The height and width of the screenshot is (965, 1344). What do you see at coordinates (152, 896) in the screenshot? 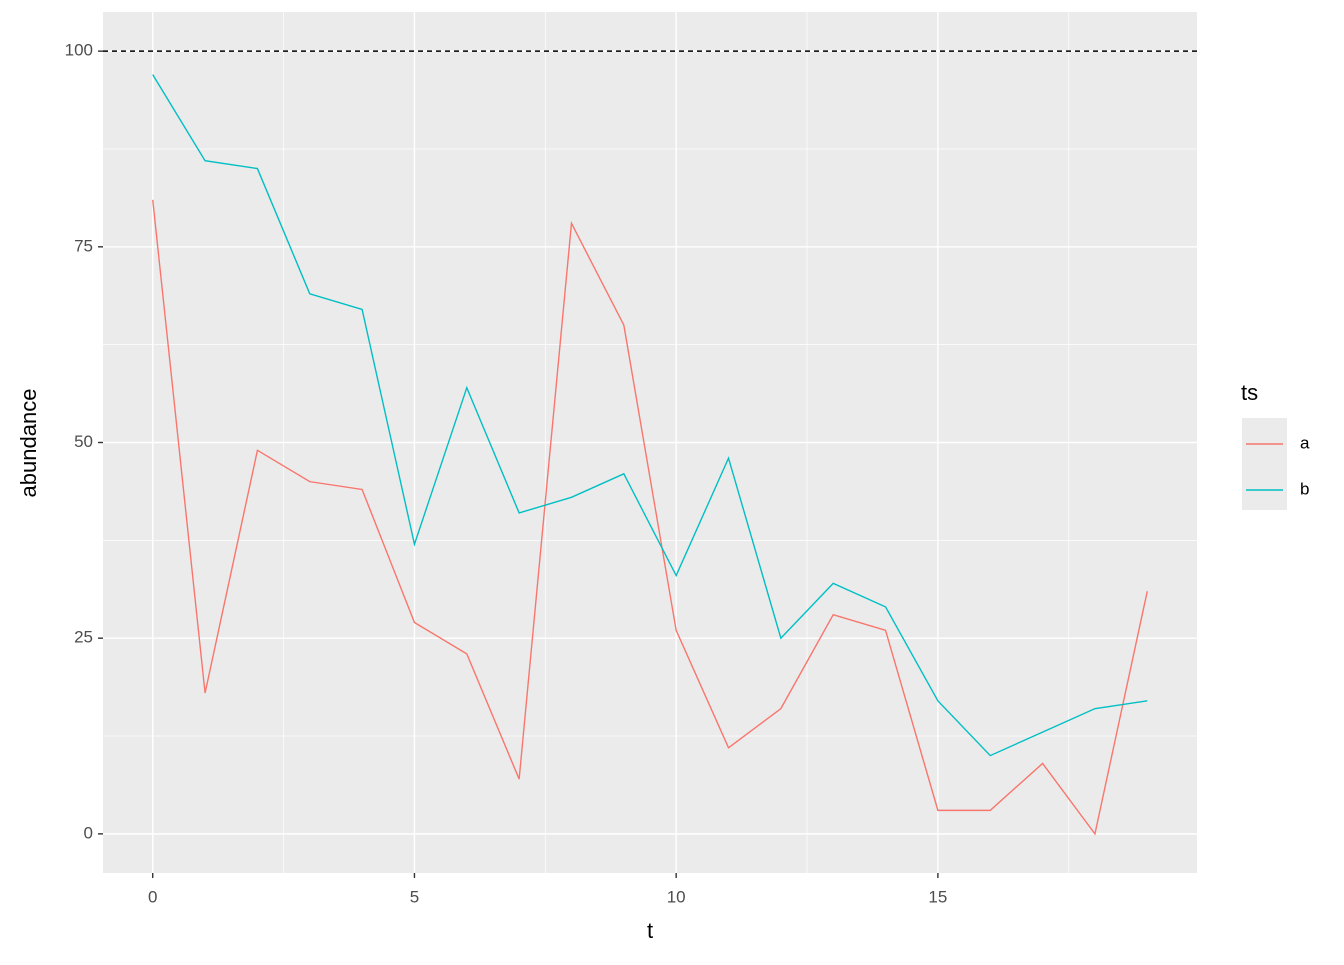
I see `x-tick-label: 0` at bounding box center [152, 896].